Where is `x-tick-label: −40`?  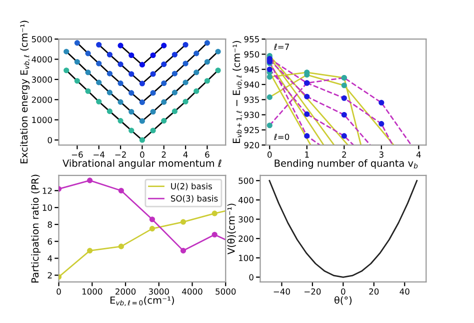
x-tick-label: −40 is located at coordinates (282, 291).